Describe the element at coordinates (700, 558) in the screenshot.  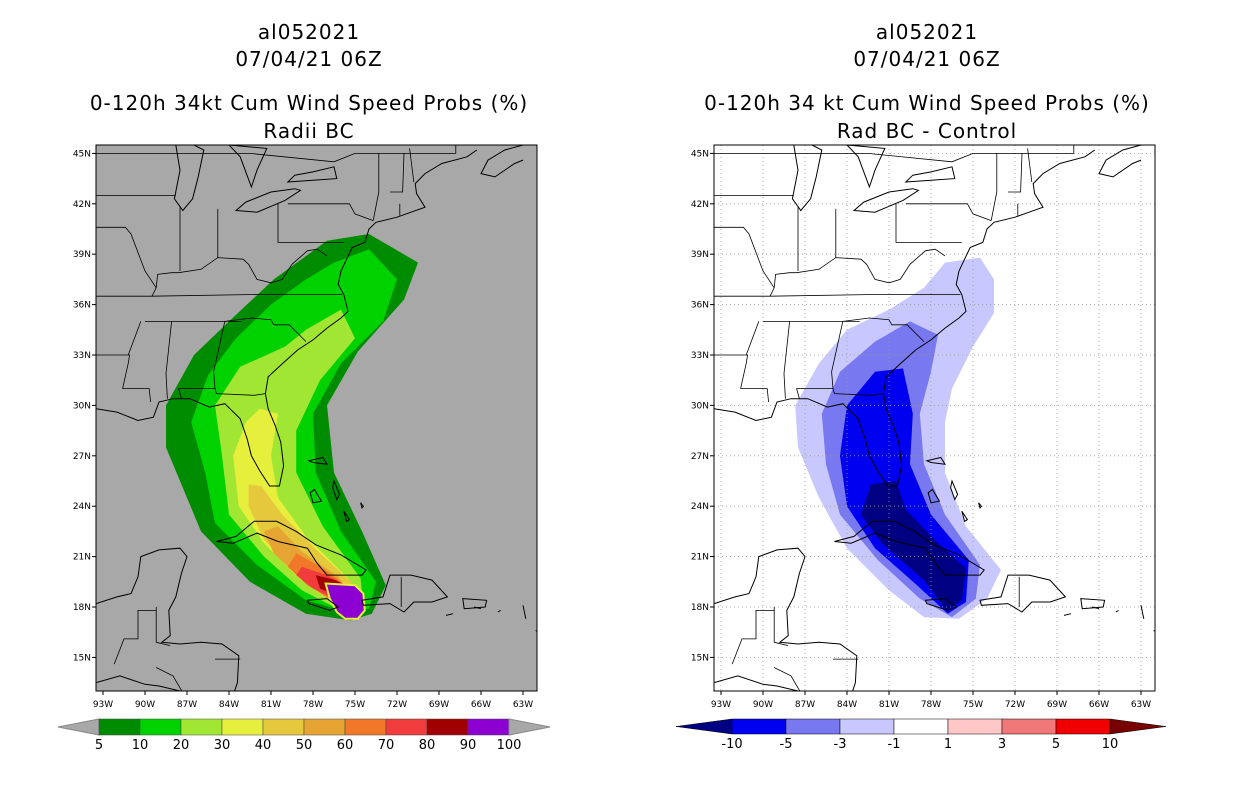
I see `y-tick-label: 21N` at that location.